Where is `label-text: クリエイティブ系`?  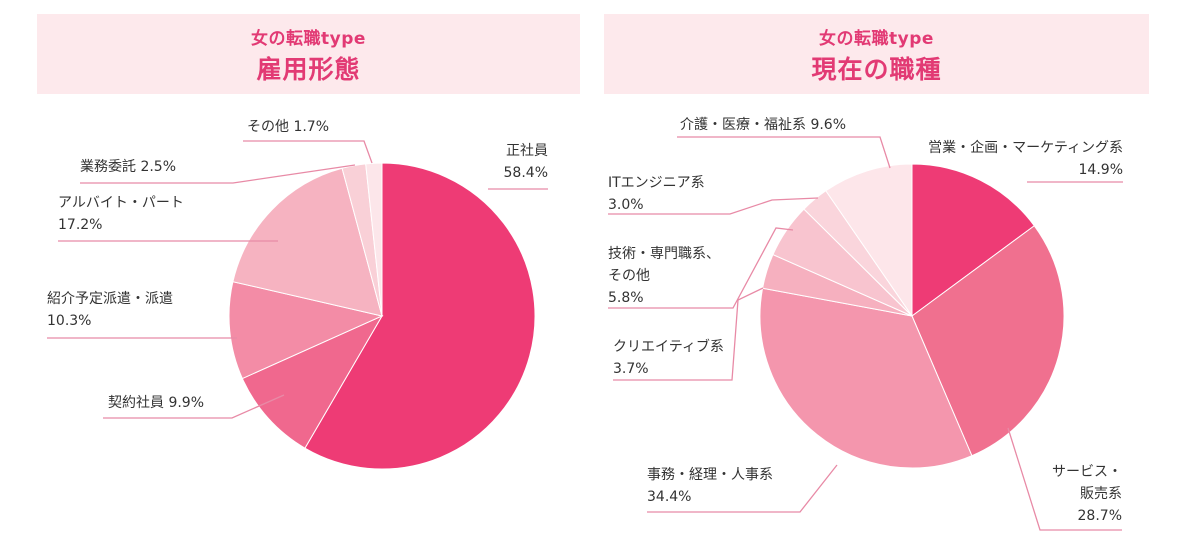
label-text: クリエイティブ系 is located at coordinates (668, 347).